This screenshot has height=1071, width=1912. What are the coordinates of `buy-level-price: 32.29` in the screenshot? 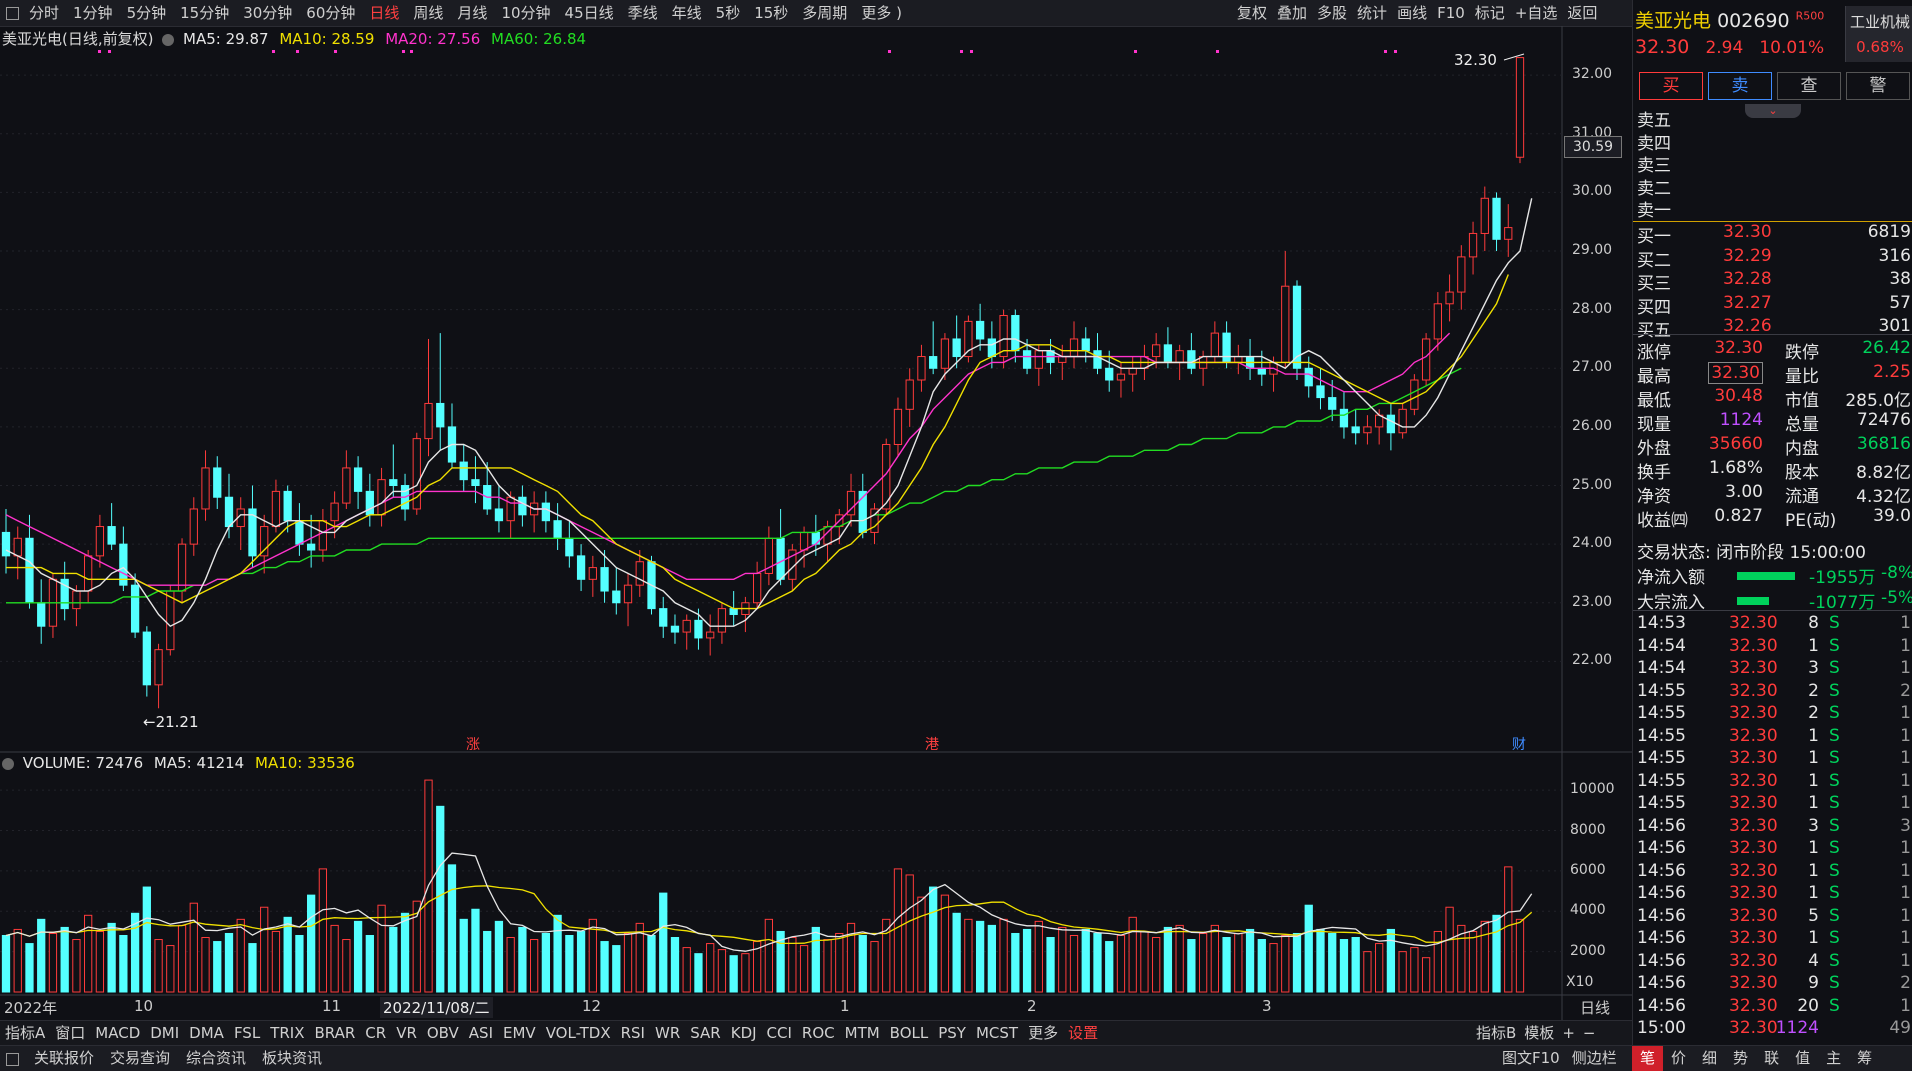 It's located at (1747, 255).